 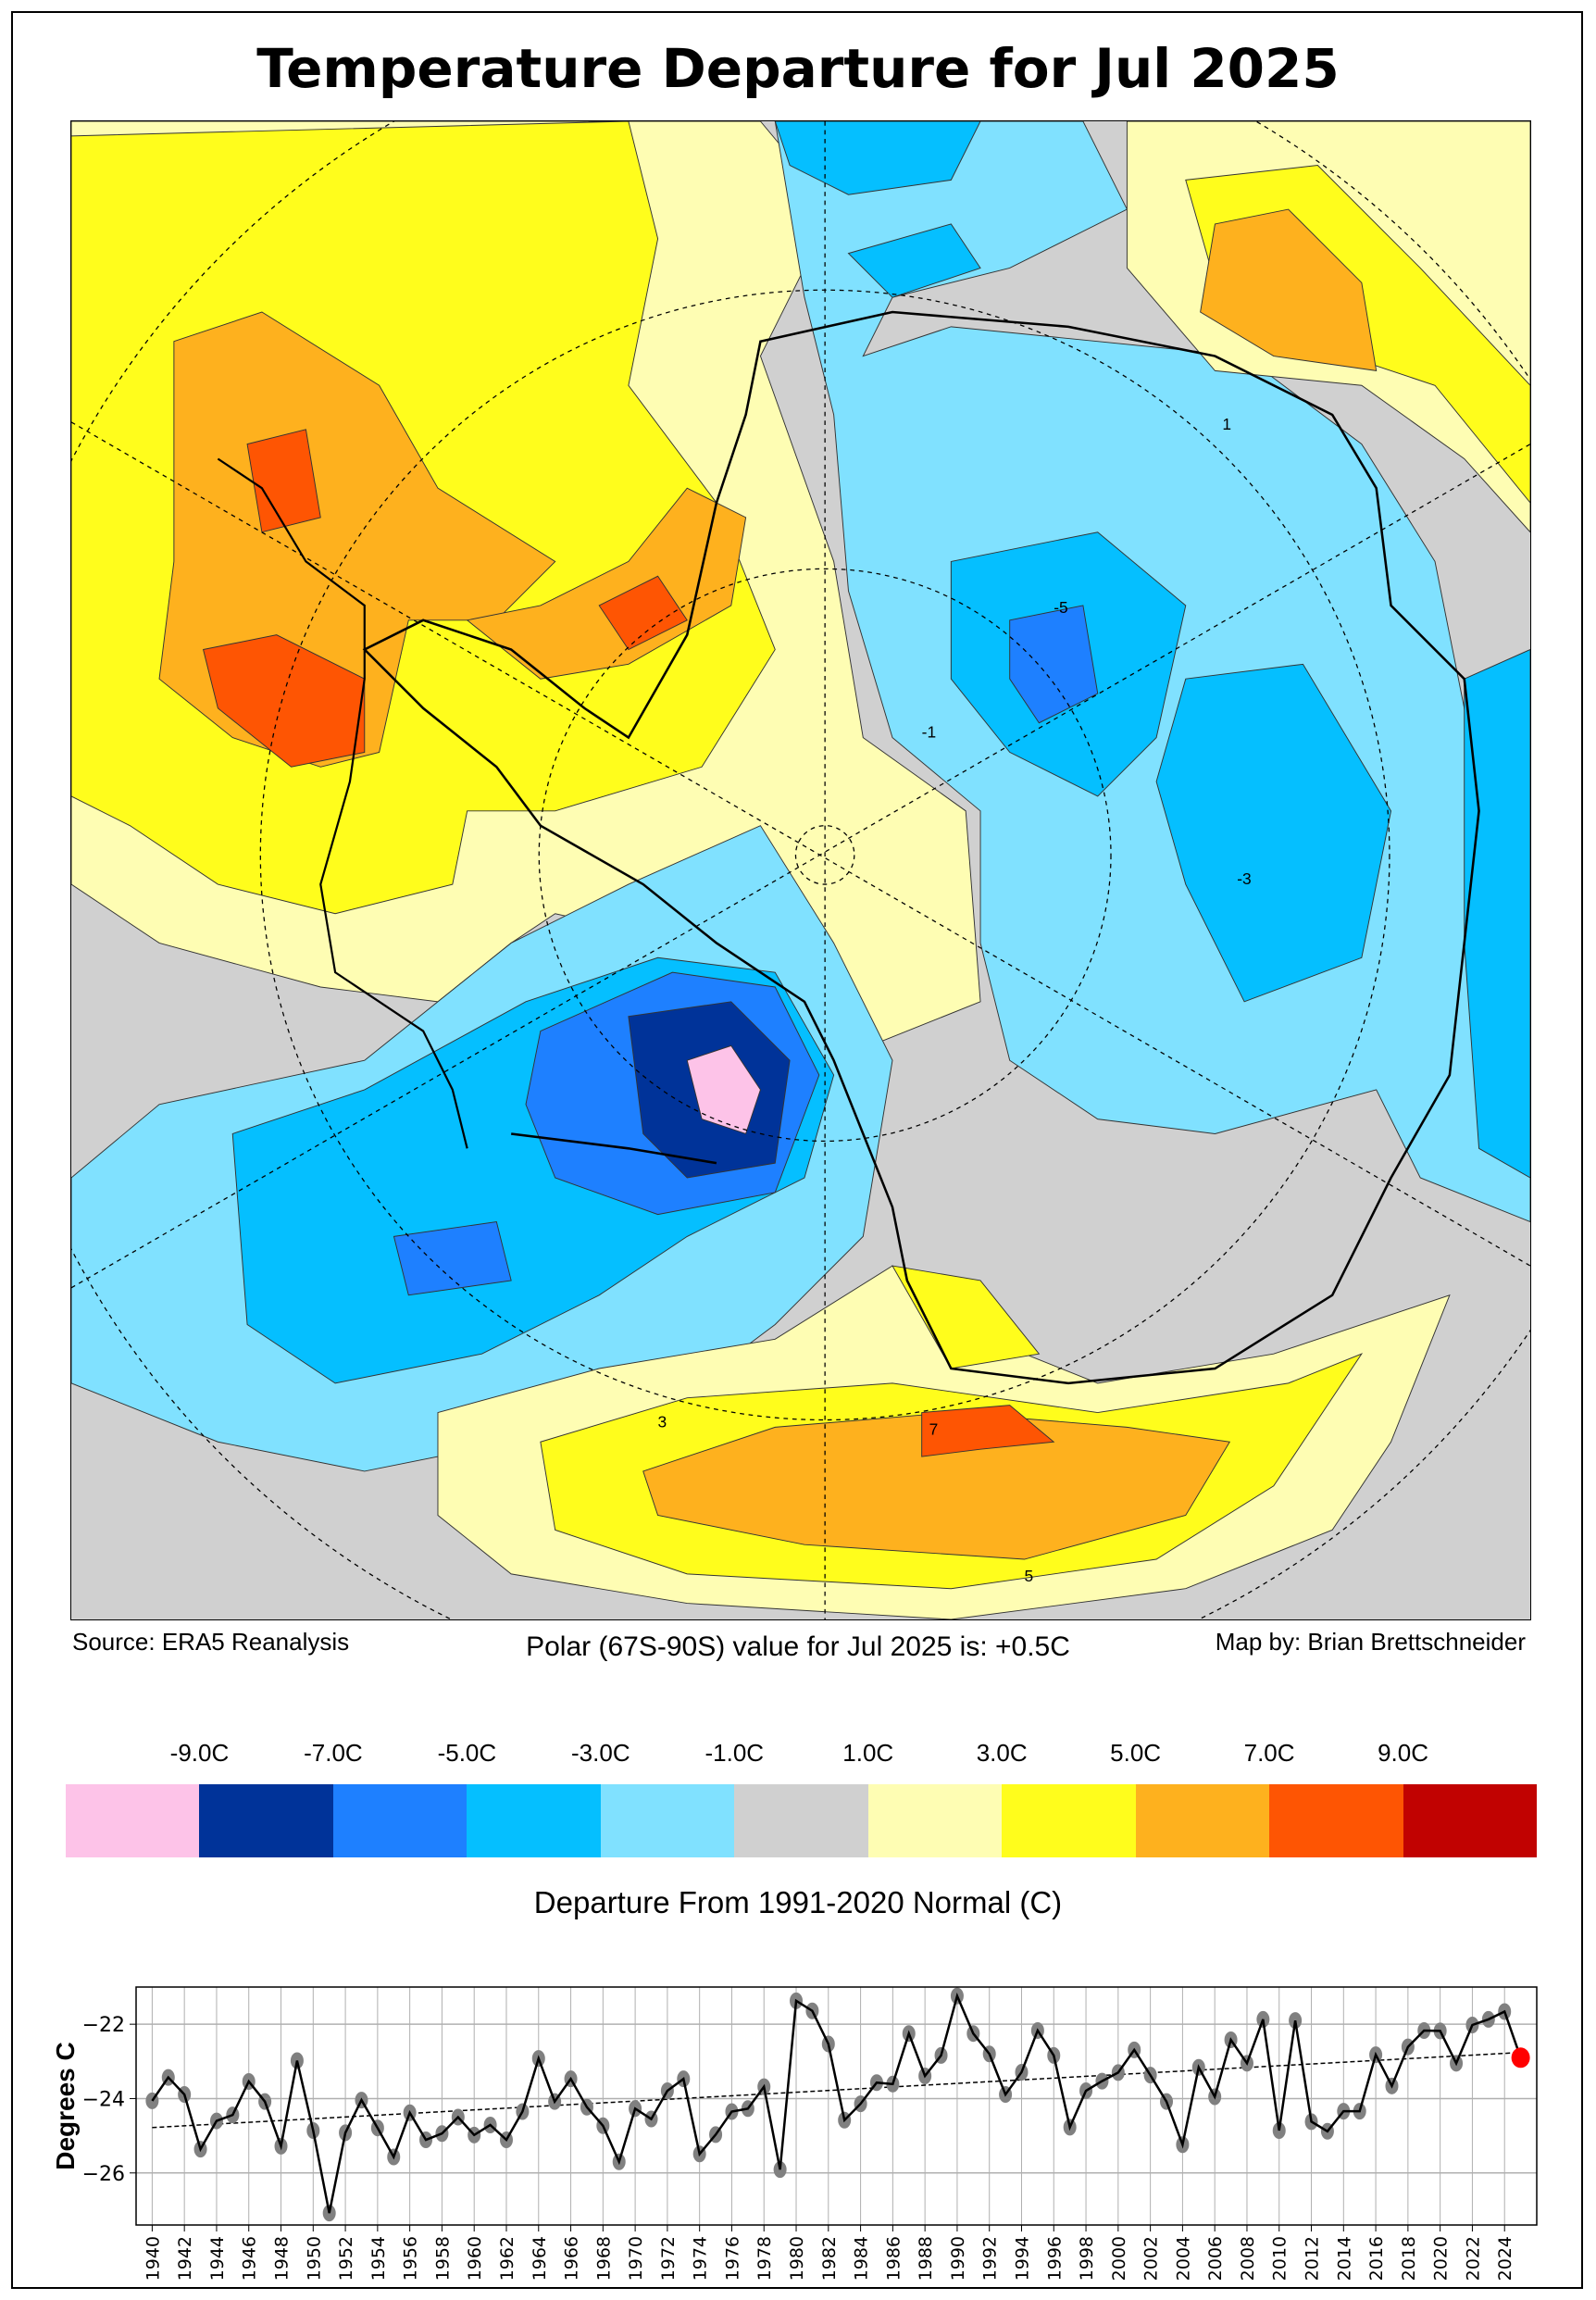 What do you see at coordinates (199, 1753) in the screenshot?
I see `colorbar-label: -9.0C` at bounding box center [199, 1753].